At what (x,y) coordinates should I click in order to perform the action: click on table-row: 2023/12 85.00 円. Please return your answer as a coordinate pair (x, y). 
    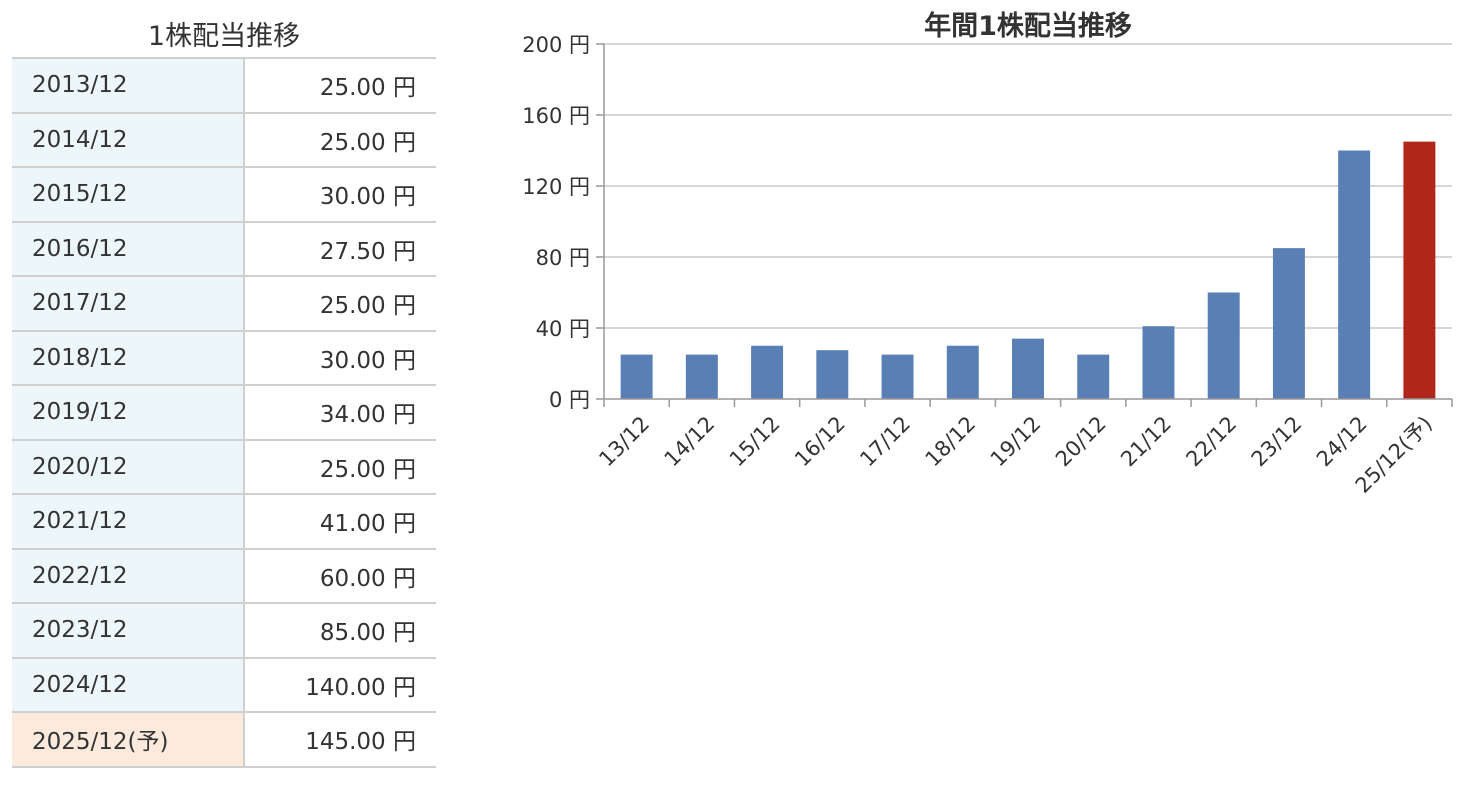
    Looking at the image, I should click on (224, 631).